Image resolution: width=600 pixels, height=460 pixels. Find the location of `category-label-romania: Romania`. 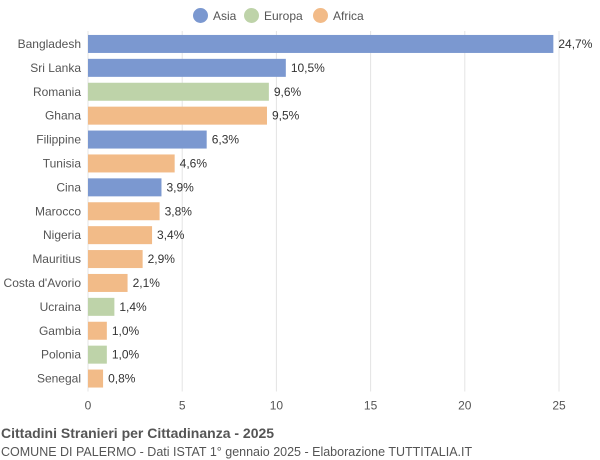

category-label-romania: Romania is located at coordinates (57, 92).